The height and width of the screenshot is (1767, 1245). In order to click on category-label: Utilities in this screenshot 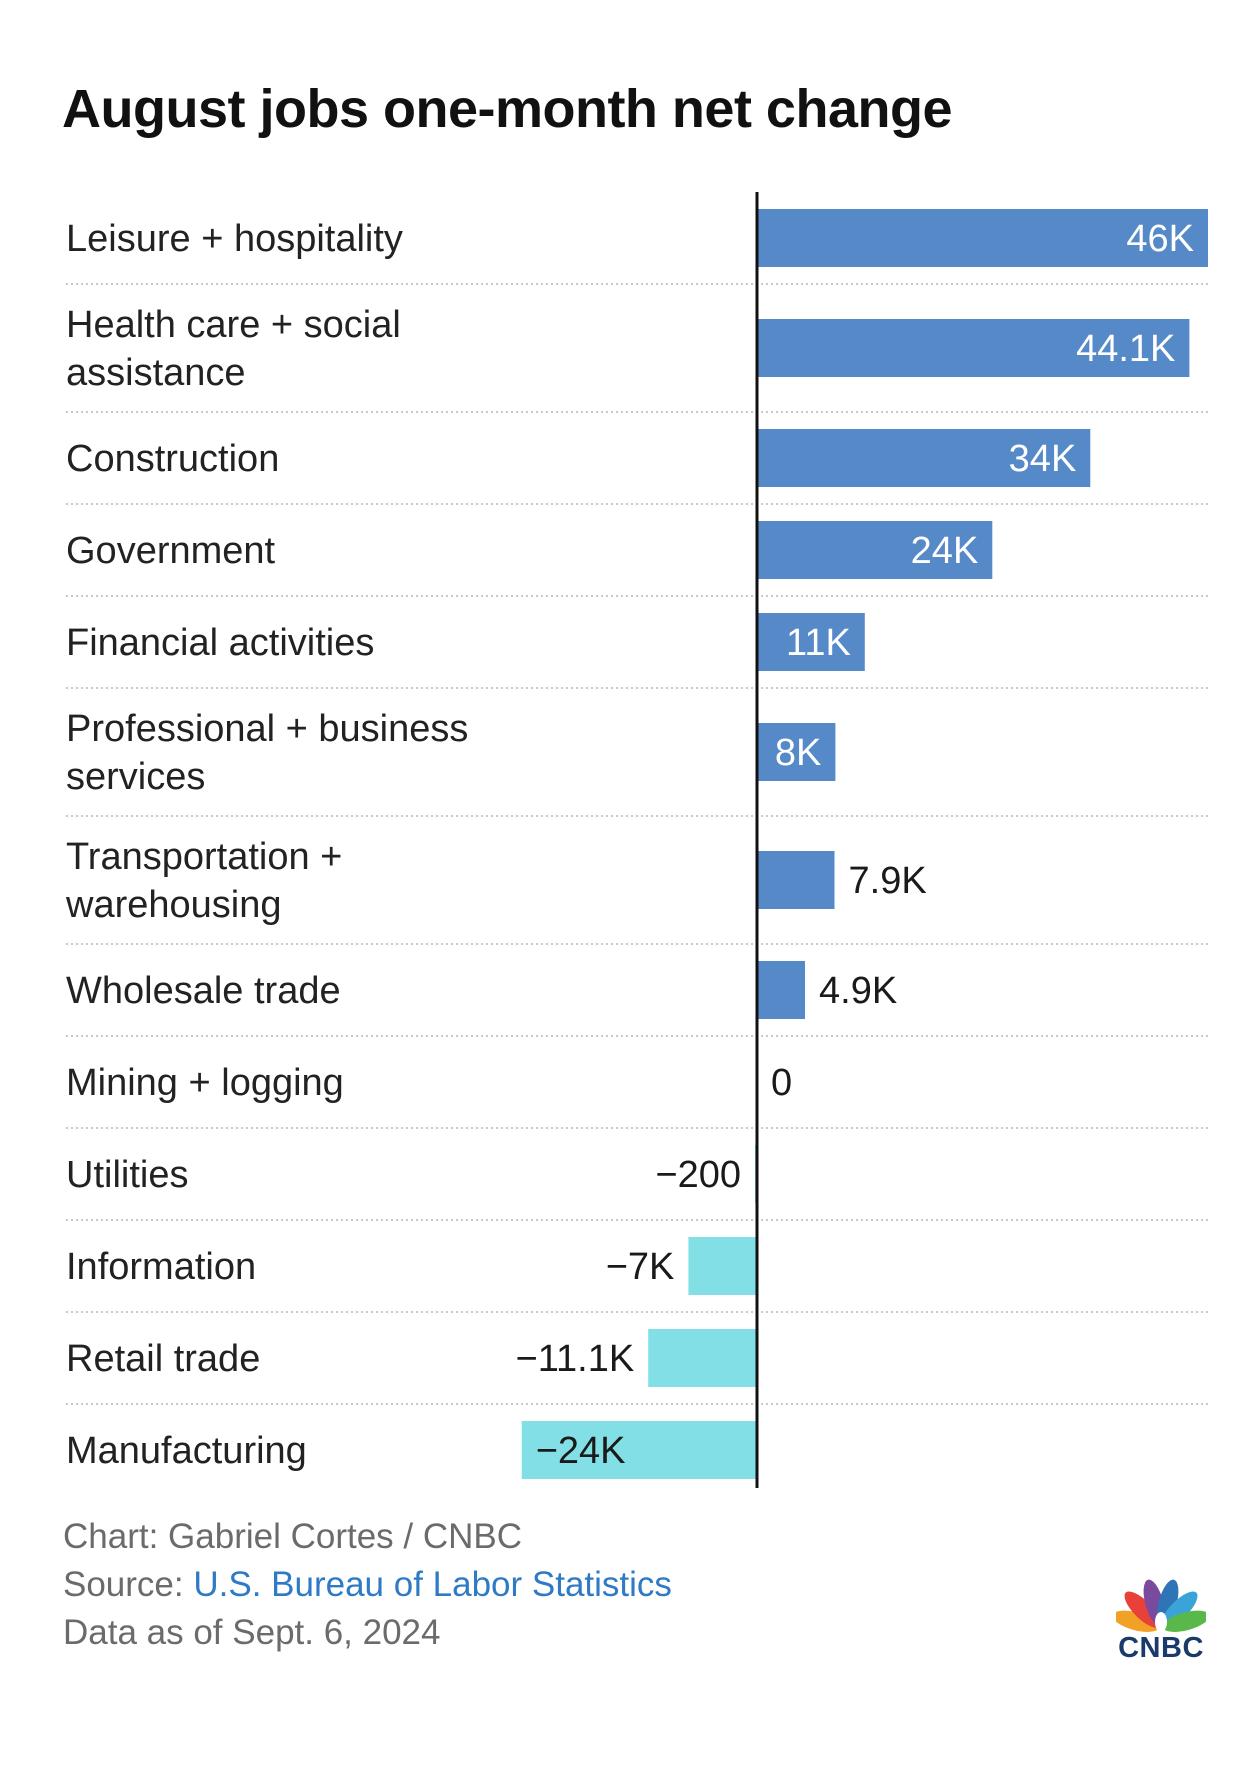, I will do `click(127, 1175)`.